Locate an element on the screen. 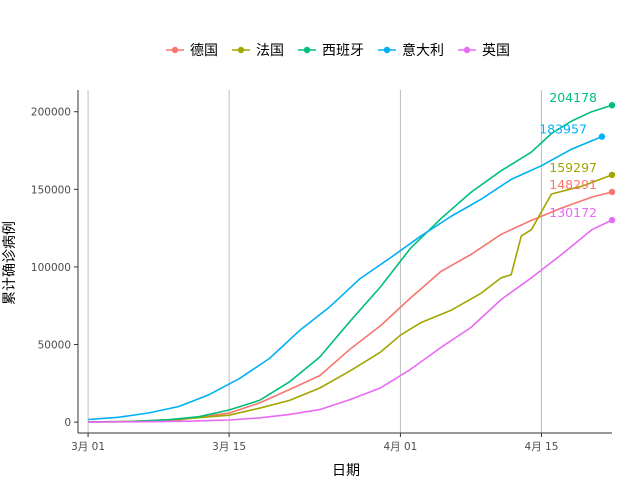 This screenshot has height=480, width=640. series-end-label: 204178 is located at coordinates (573, 97).